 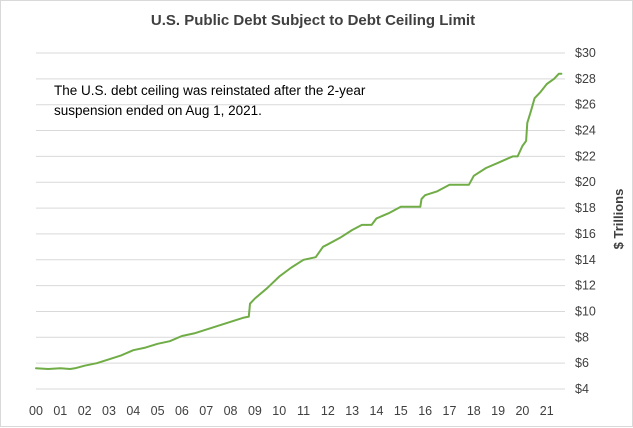 What do you see at coordinates (352, 411) in the screenshot?
I see `x-tick-label: 13` at bounding box center [352, 411].